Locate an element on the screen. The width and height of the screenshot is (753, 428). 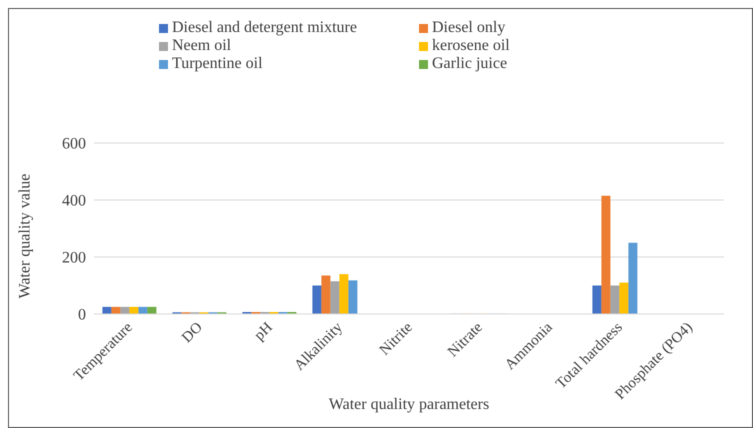
legend-label: Diesel only is located at coordinates (469, 28).